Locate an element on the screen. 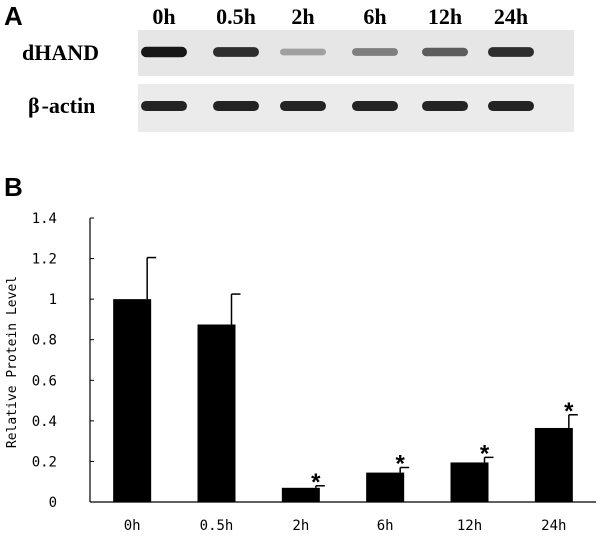  lane-label: 24h is located at coordinates (511, 16).